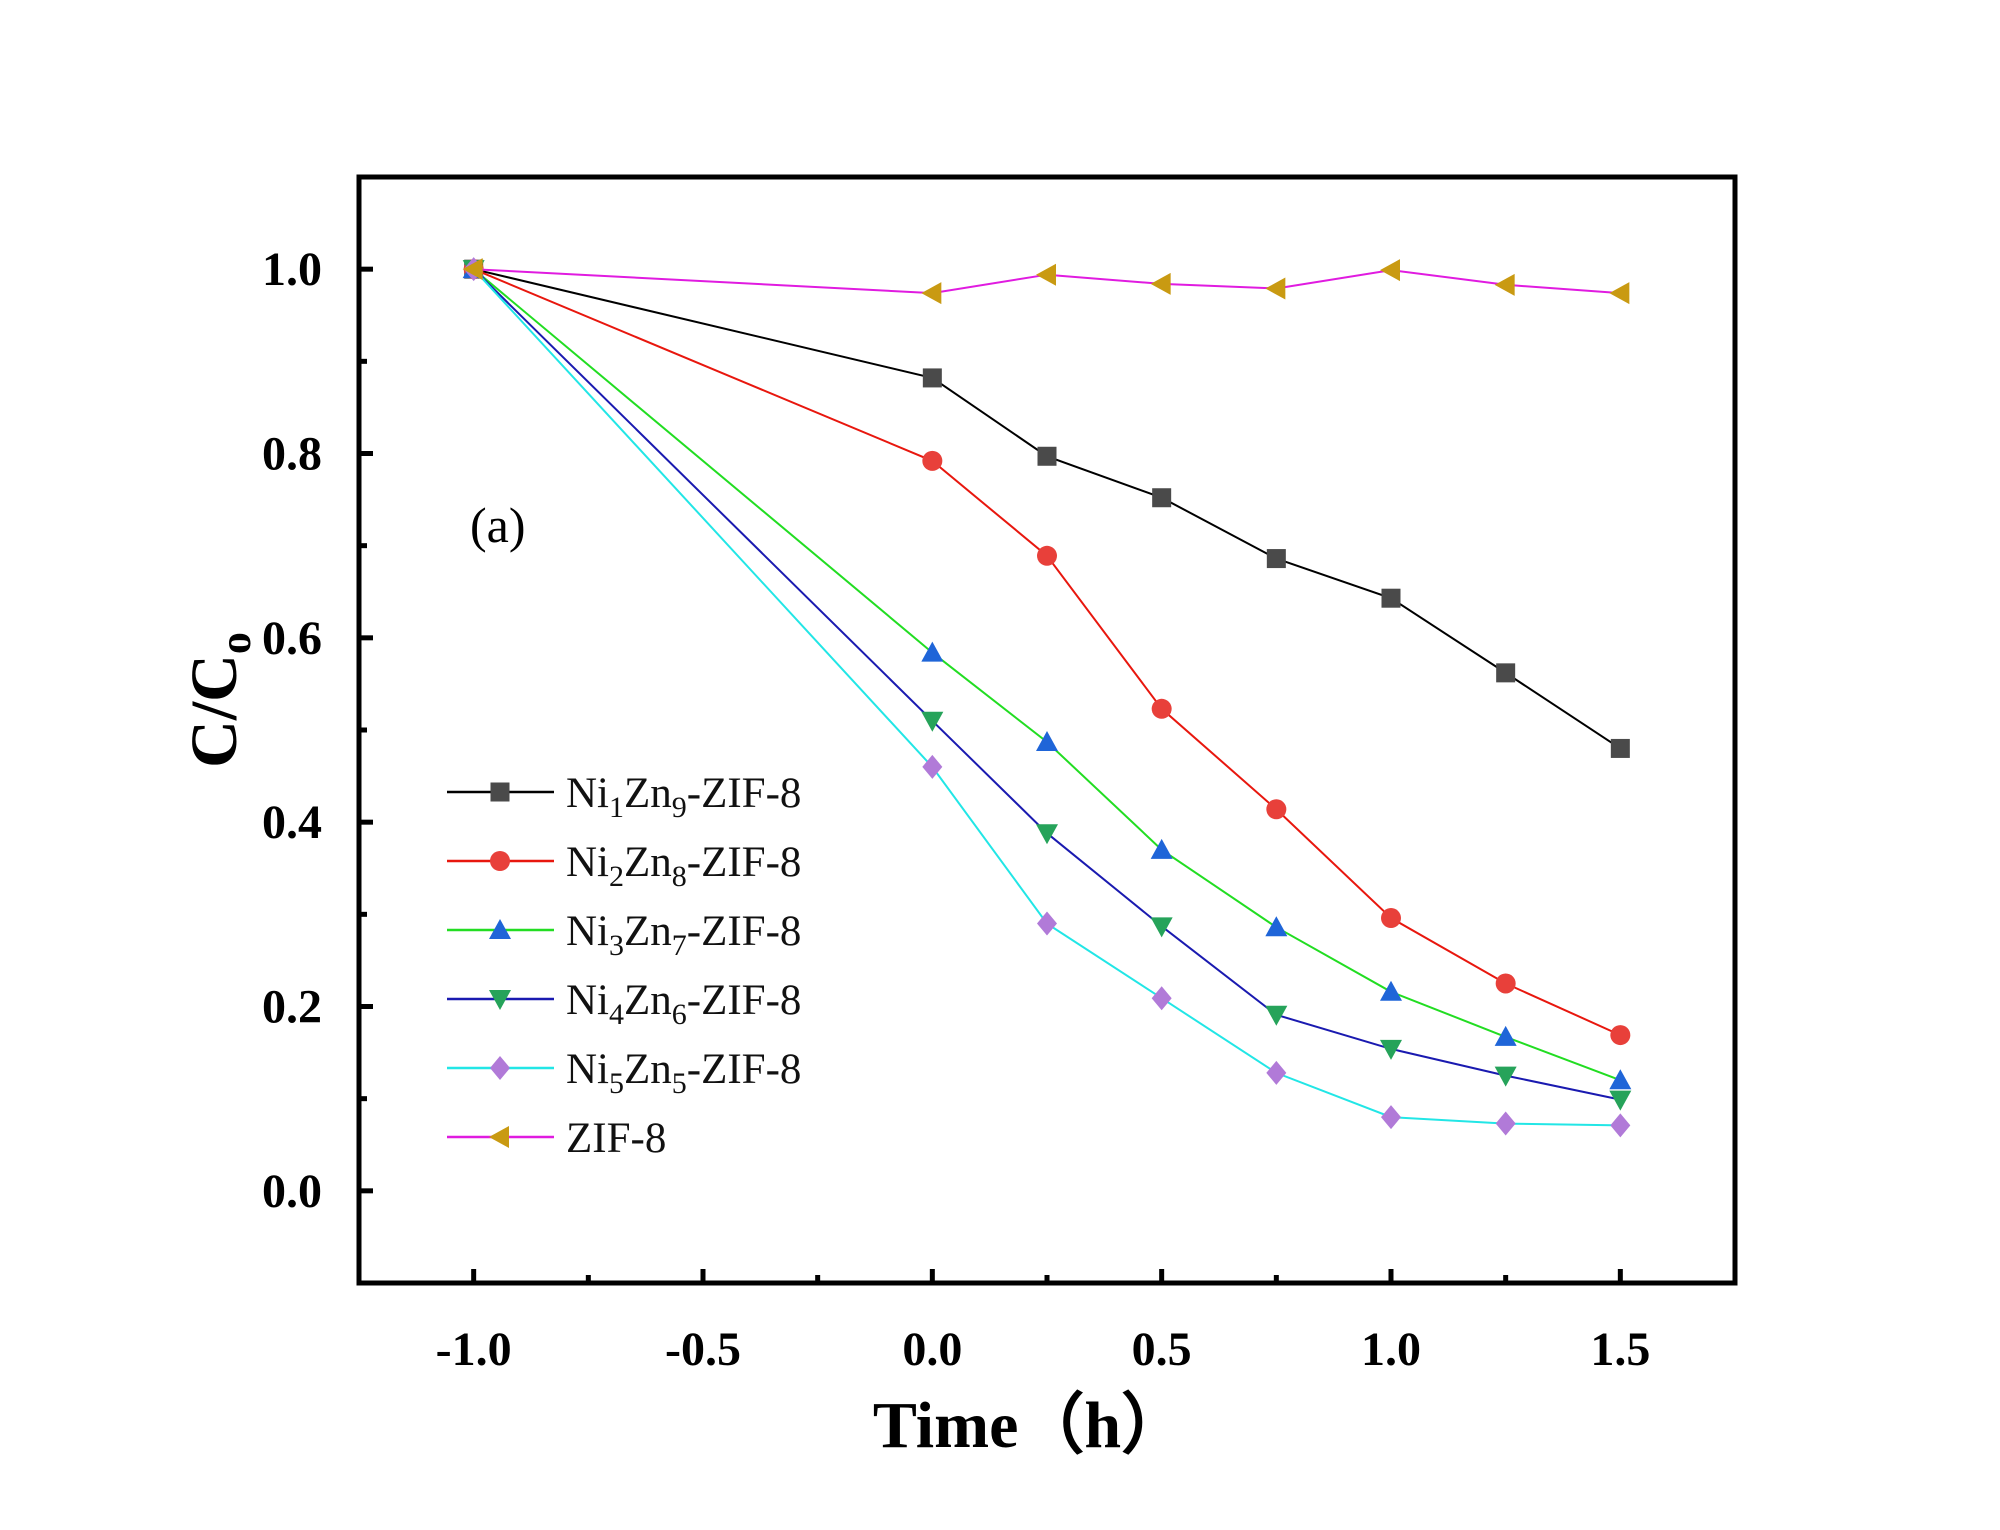 The width and height of the screenshot is (2000, 1530). I want to click on x-tick-label: 0.5, so click(1162, 1349).